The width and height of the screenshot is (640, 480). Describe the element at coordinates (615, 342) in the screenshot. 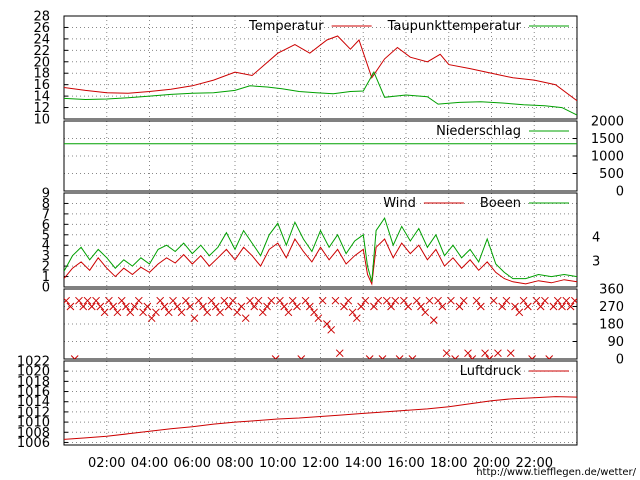

I see `y-tick-label: 90` at that location.